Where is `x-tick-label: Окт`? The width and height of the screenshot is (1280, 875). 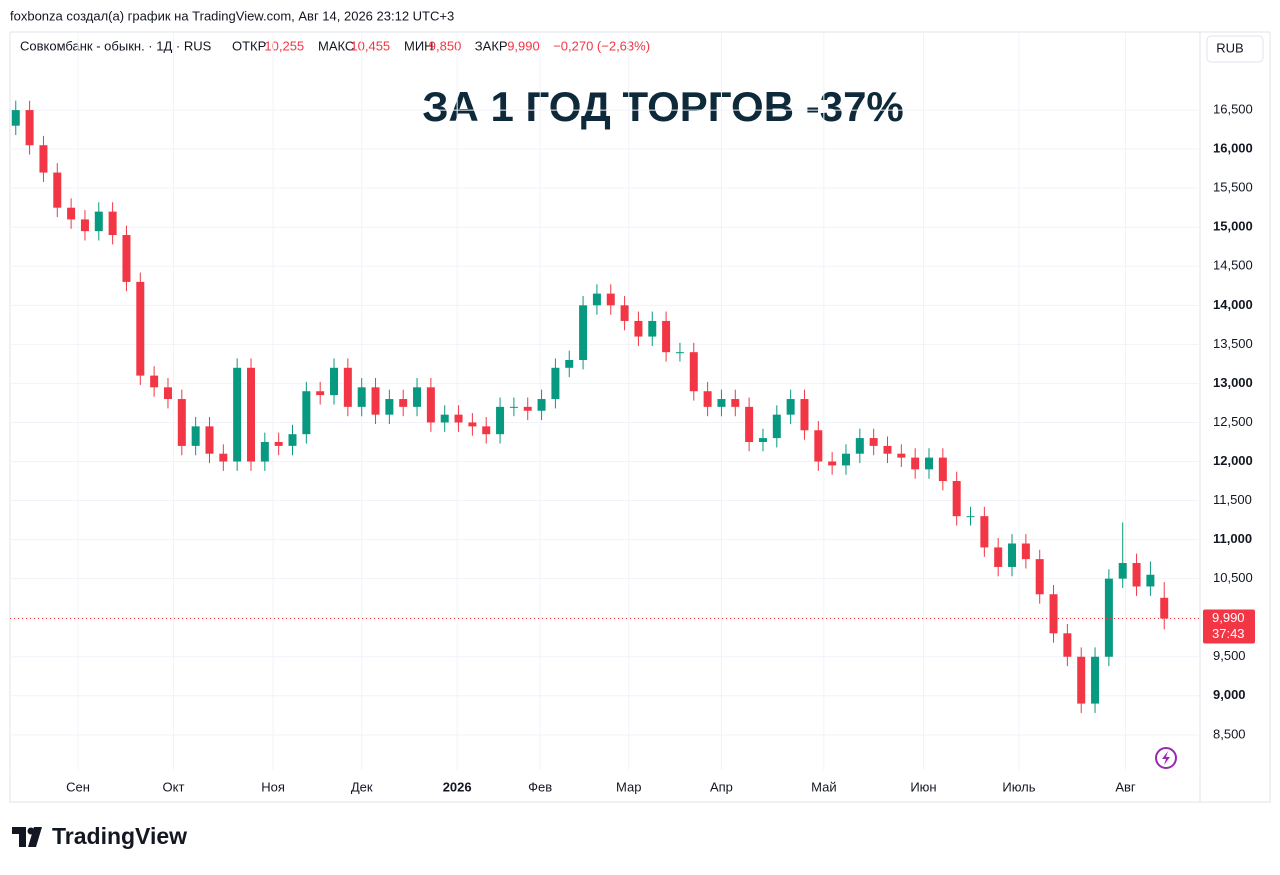 x-tick-label: Окт is located at coordinates (174, 786).